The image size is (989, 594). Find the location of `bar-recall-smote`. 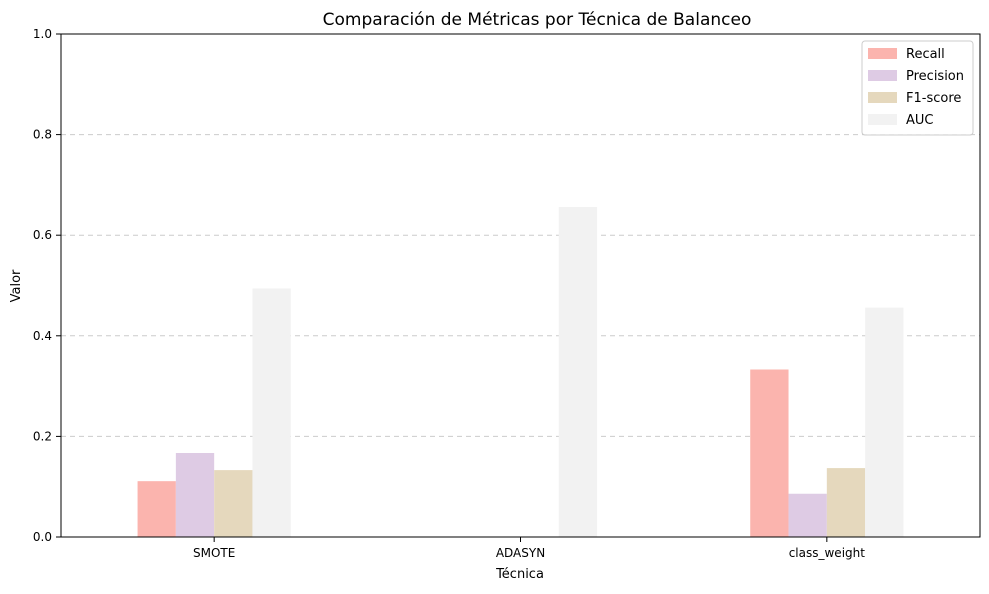

bar-recall-smote is located at coordinates (156, 509).